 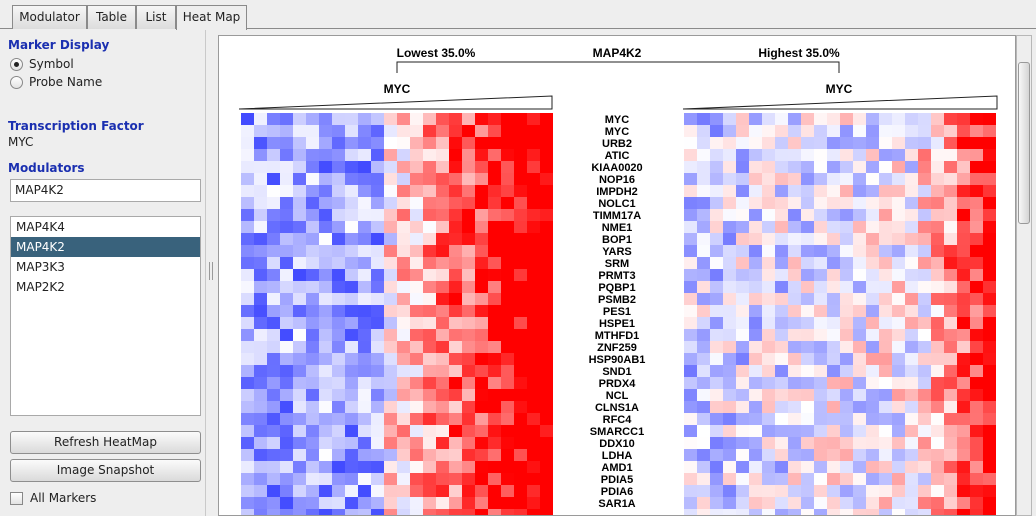 What do you see at coordinates (105, 470) in the screenshot?
I see `image-snapshot-button: Image Snapshot` at bounding box center [105, 470].